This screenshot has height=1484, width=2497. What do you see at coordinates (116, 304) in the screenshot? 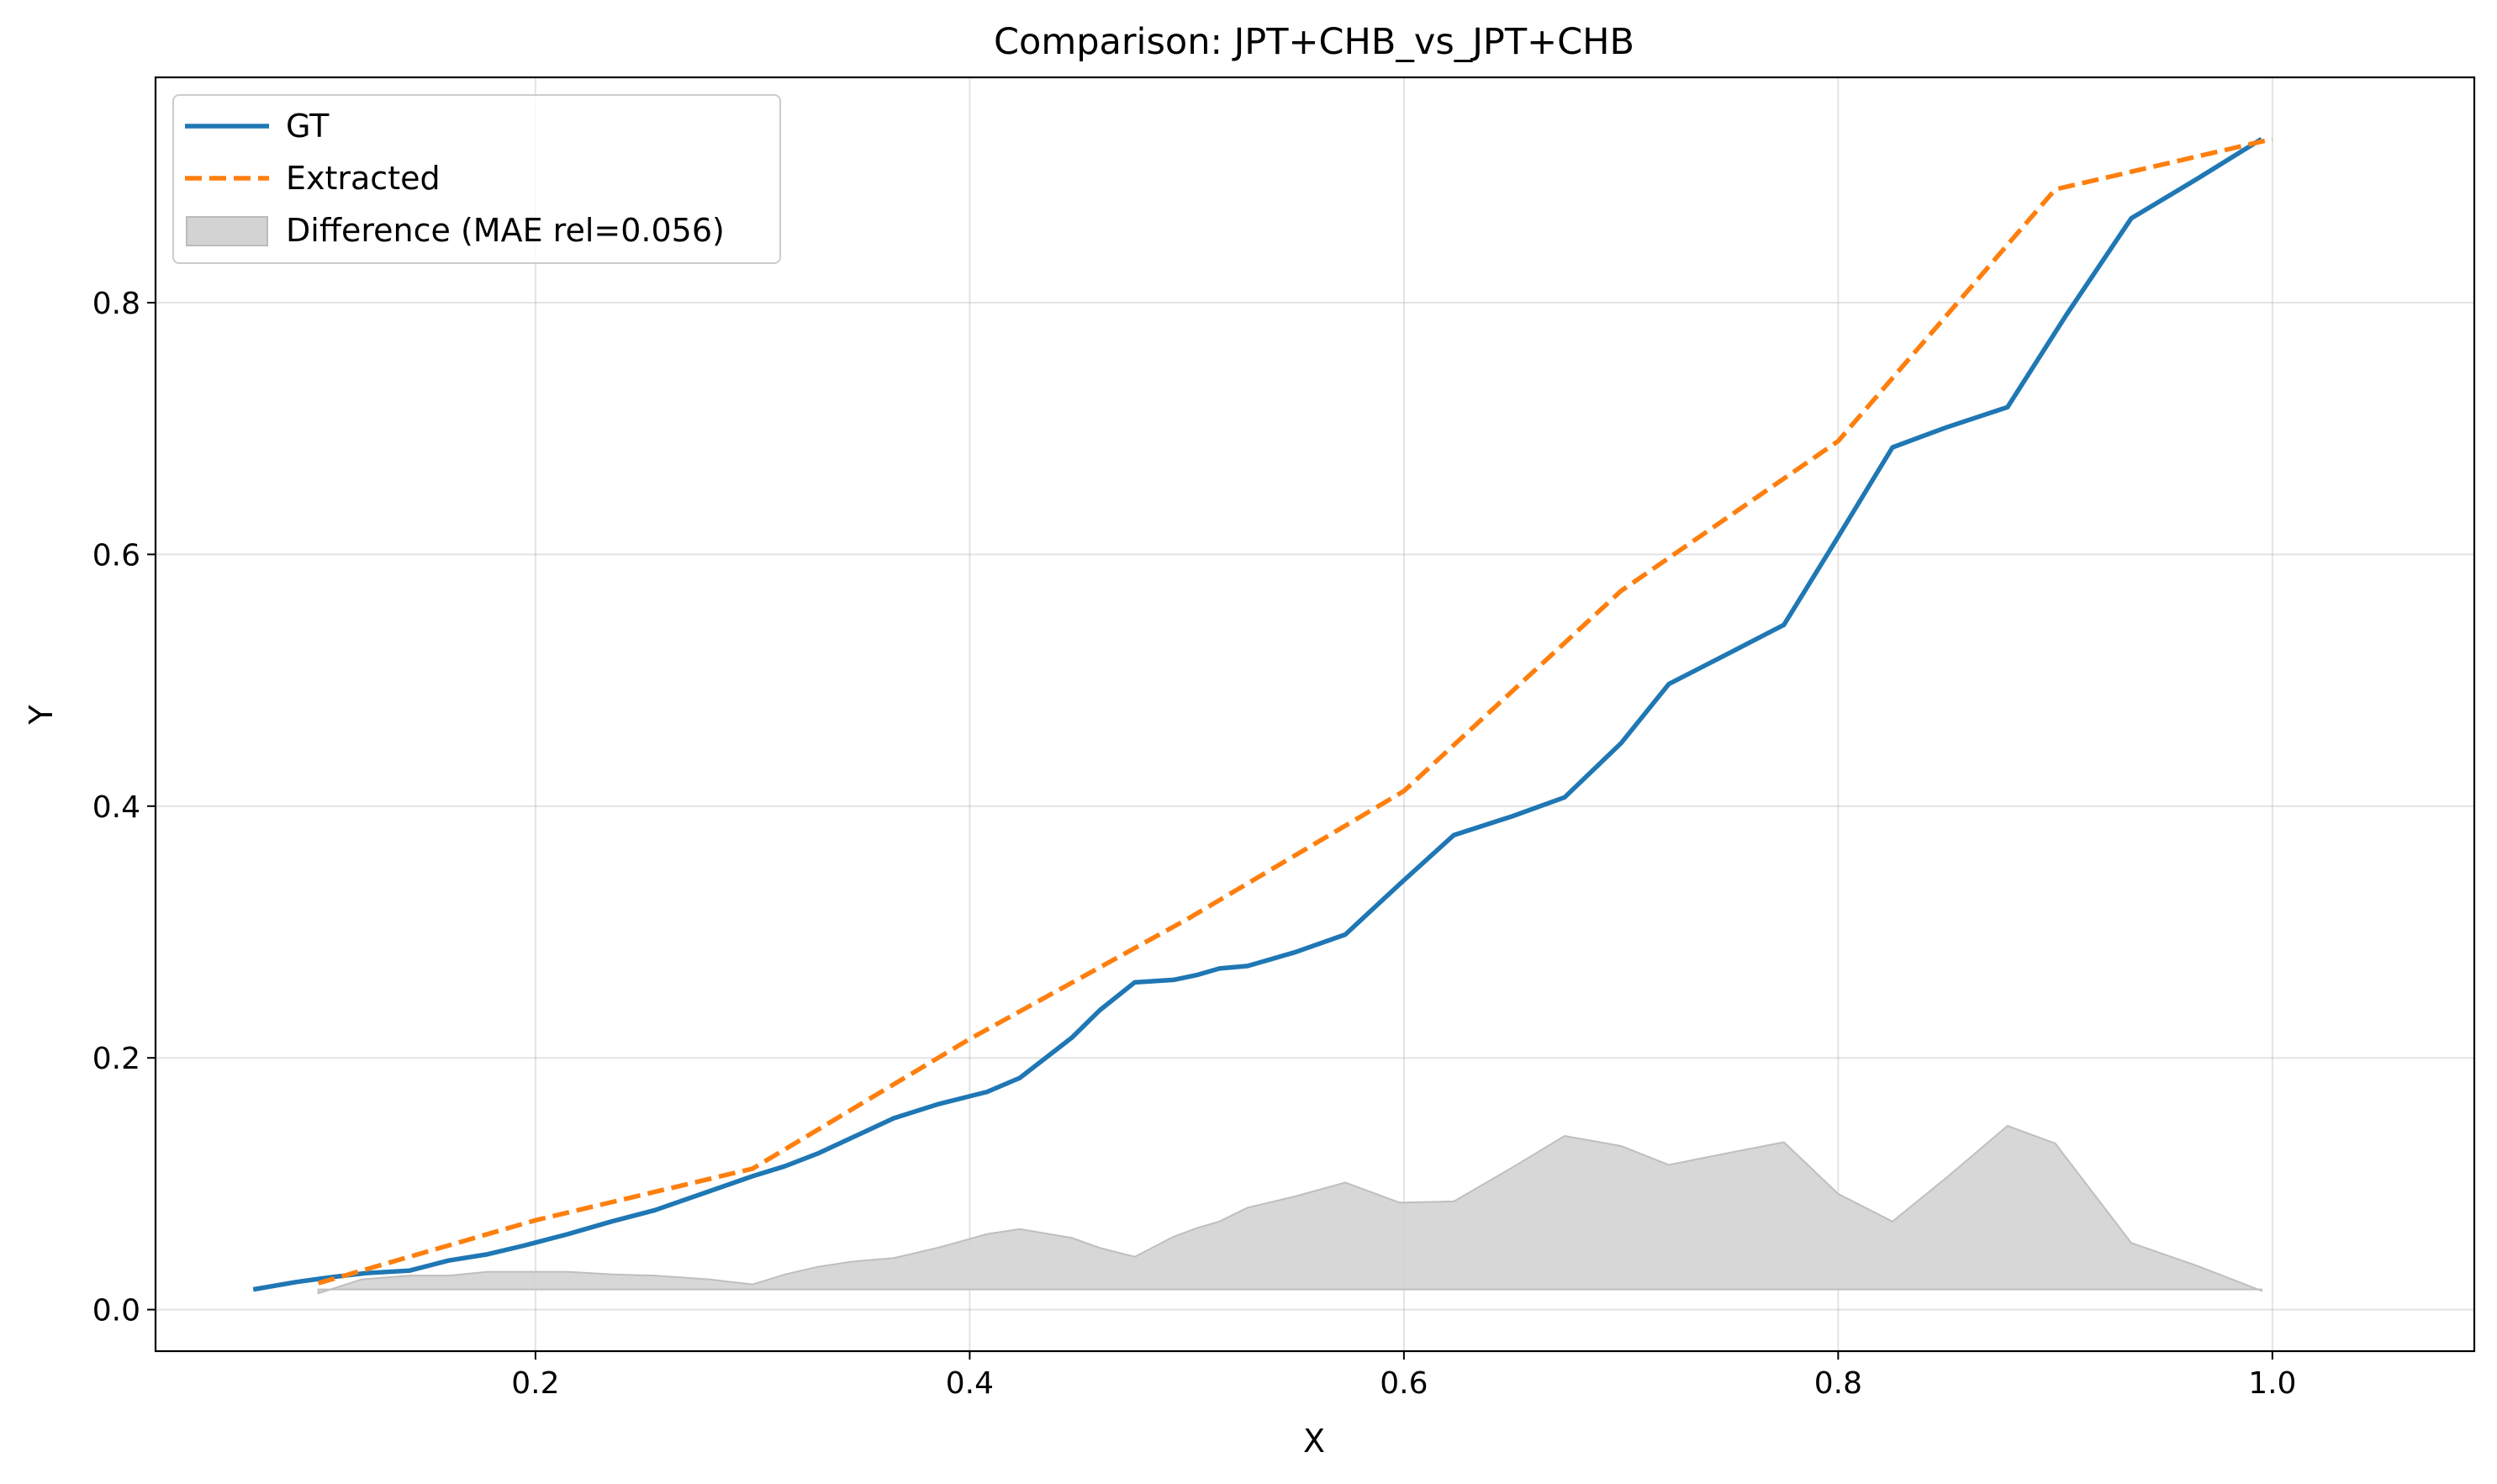
I see `y-tick-label: 0.8` at bounding box center [116, 304].